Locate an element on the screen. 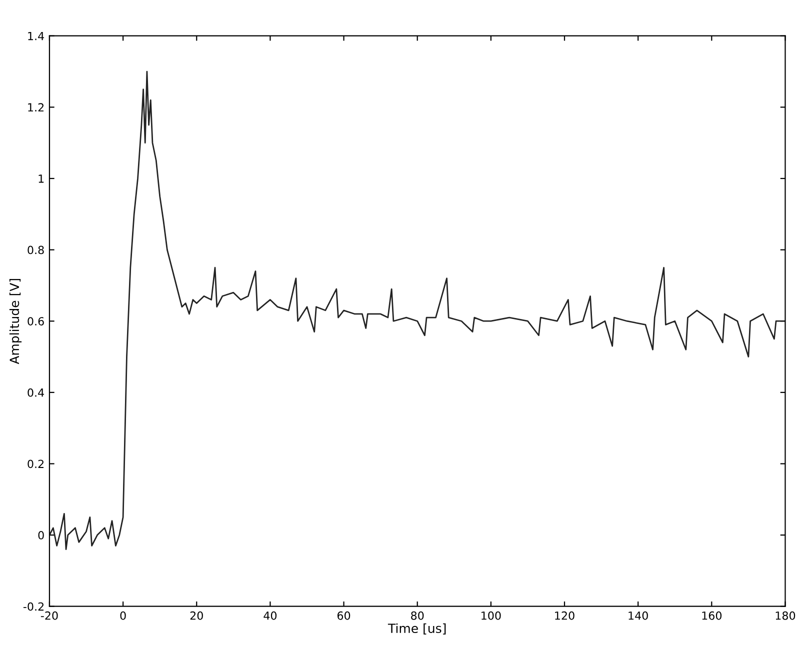 This screenshot has width=798, height=652. y-tick-label: -0.2 is located at coordinates (33, 606).